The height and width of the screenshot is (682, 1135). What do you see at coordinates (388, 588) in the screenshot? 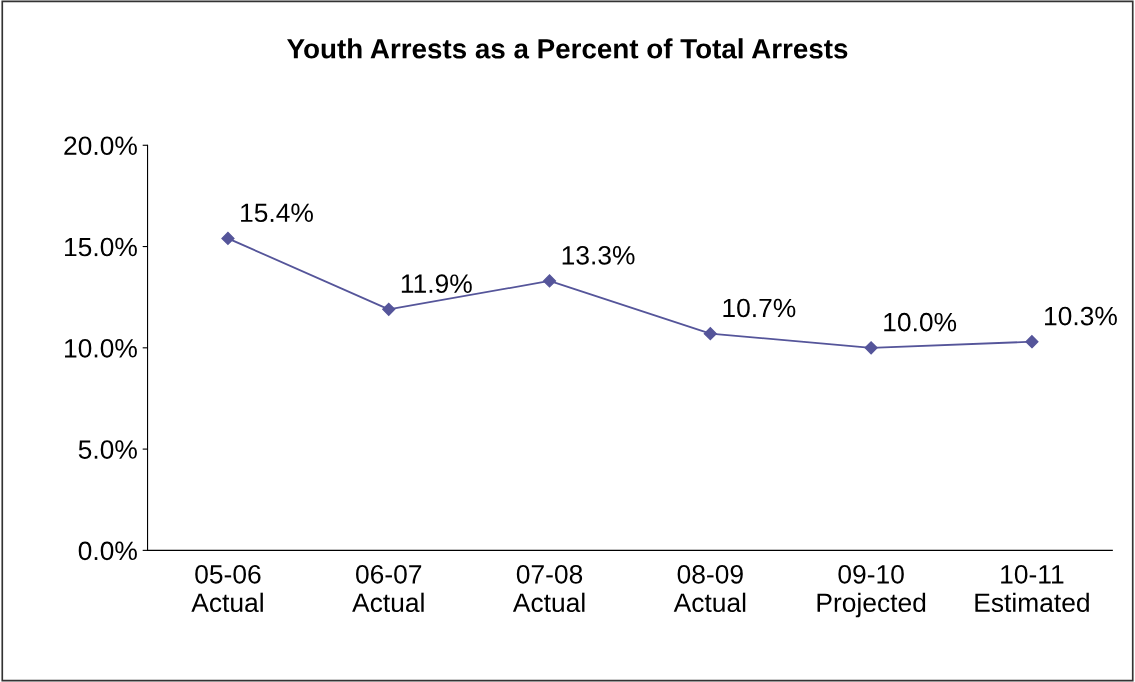
I see `x-tick-label: 06-07 Actual` at bounding box center [388, 588].